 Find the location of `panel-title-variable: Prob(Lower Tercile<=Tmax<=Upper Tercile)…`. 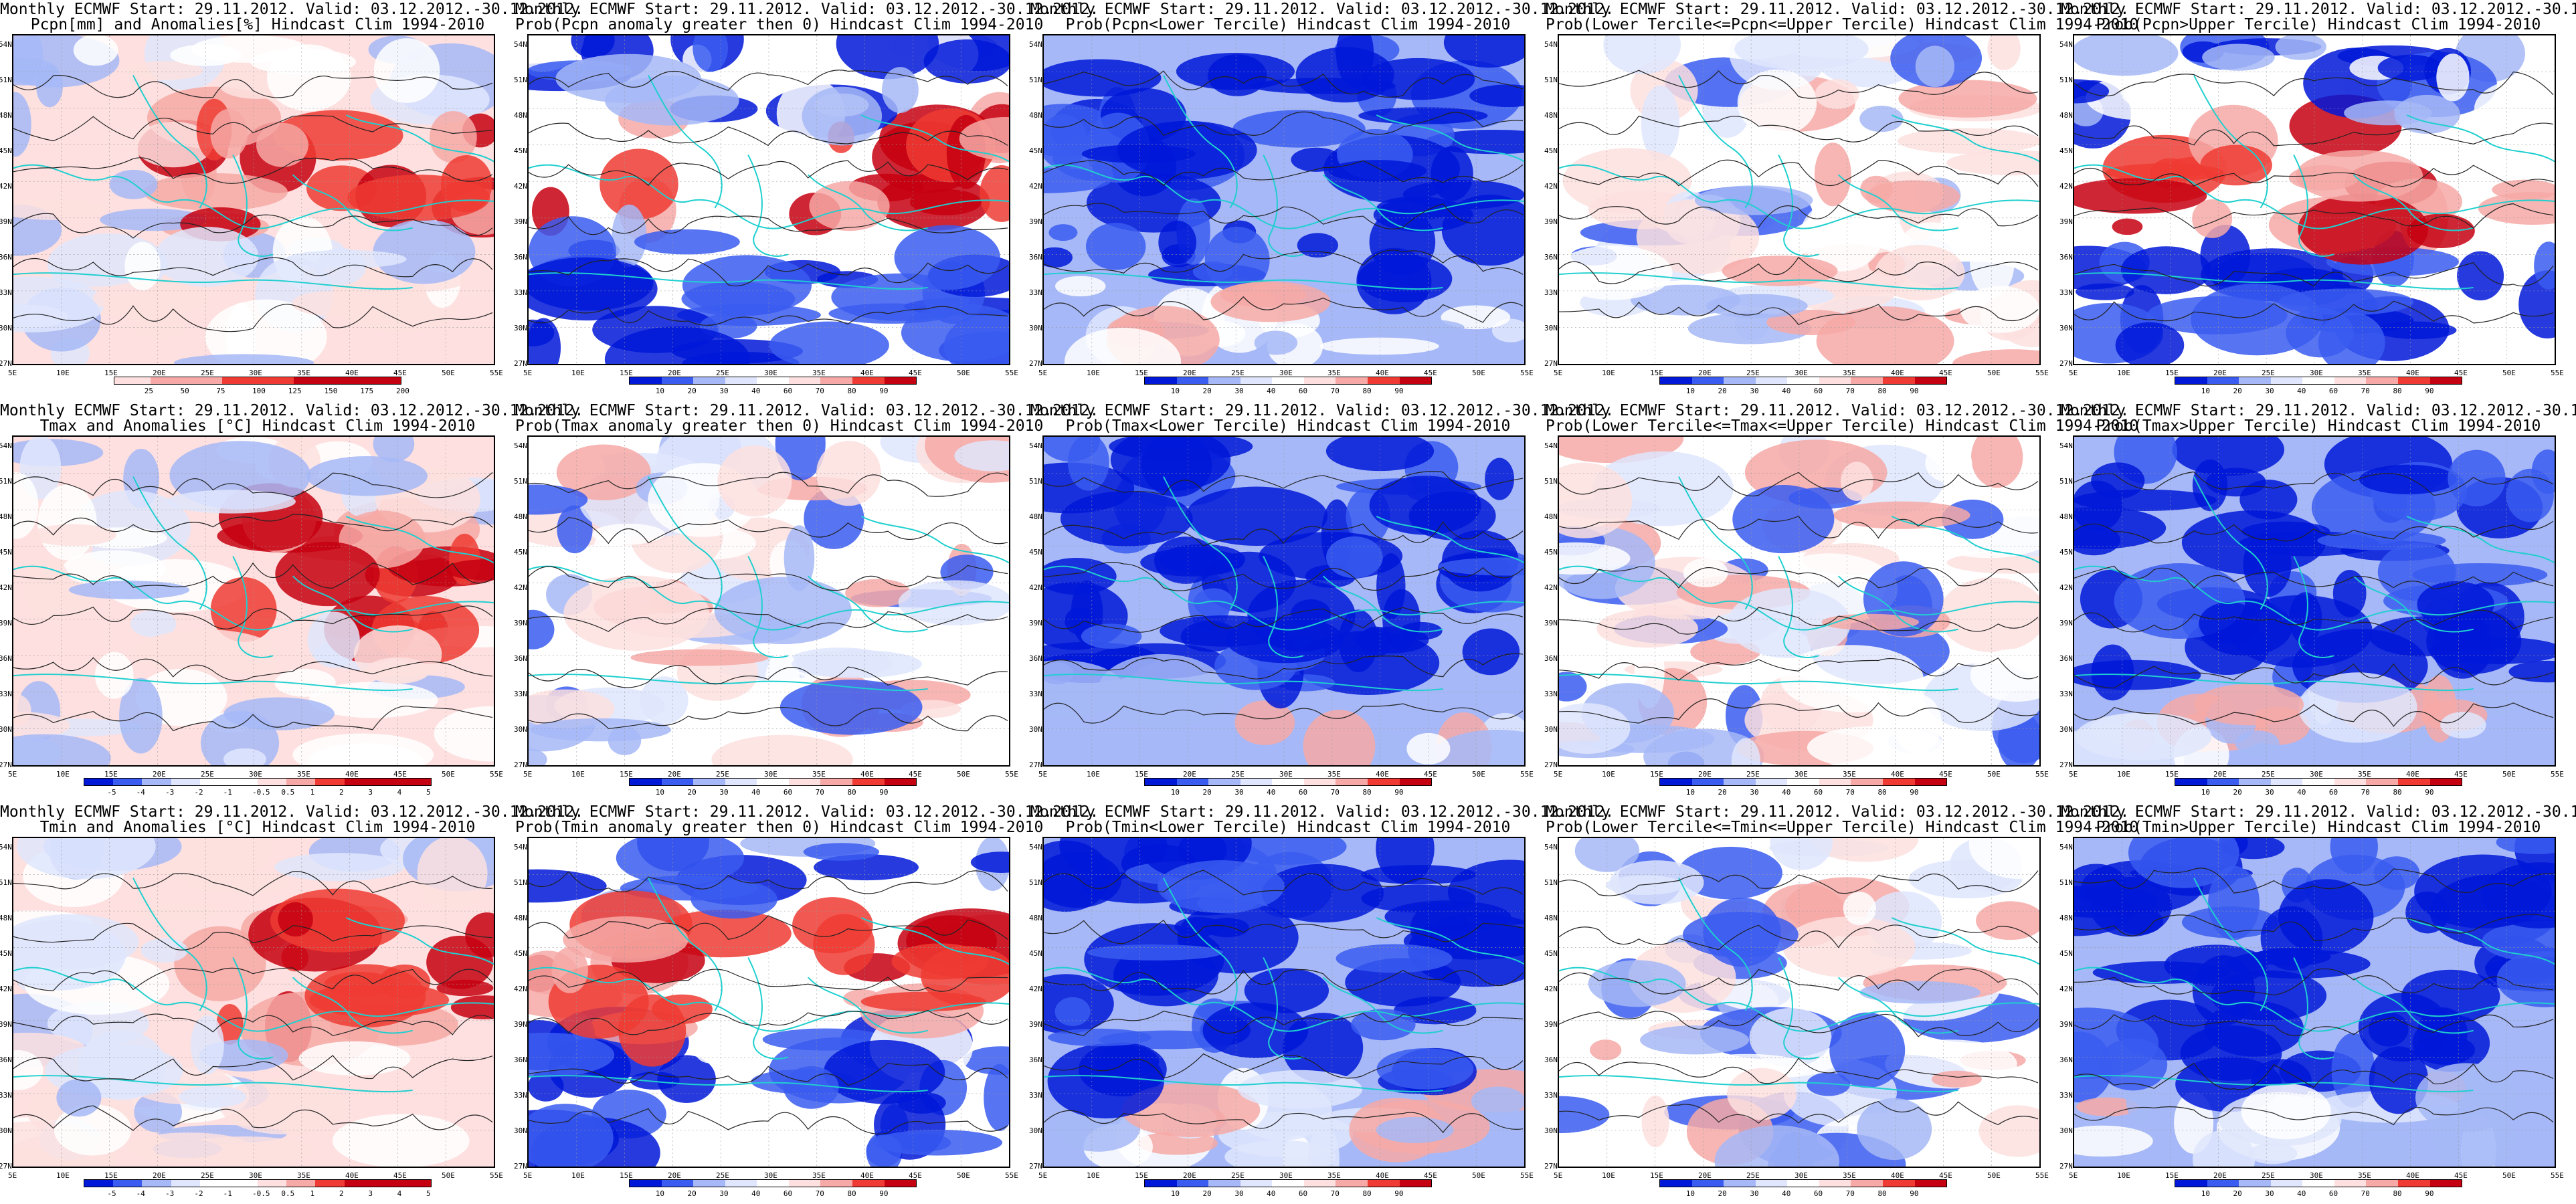

panel-title-variable: Prob(Lower Tercile<=Tmax<=Upper Tercile)… is located at coordinates (1842, 426).